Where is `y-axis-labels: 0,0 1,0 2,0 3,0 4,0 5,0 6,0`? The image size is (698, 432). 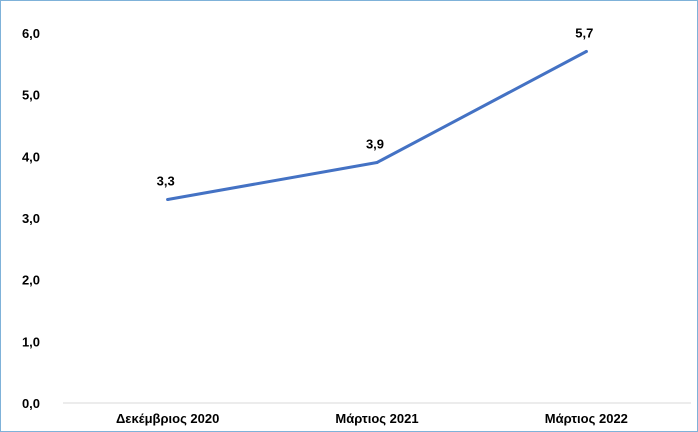 y-axis-labels: 0,0 1,0 2,0 3,0 4,0 5,0 6,0 is located at coordinates (31, 218).